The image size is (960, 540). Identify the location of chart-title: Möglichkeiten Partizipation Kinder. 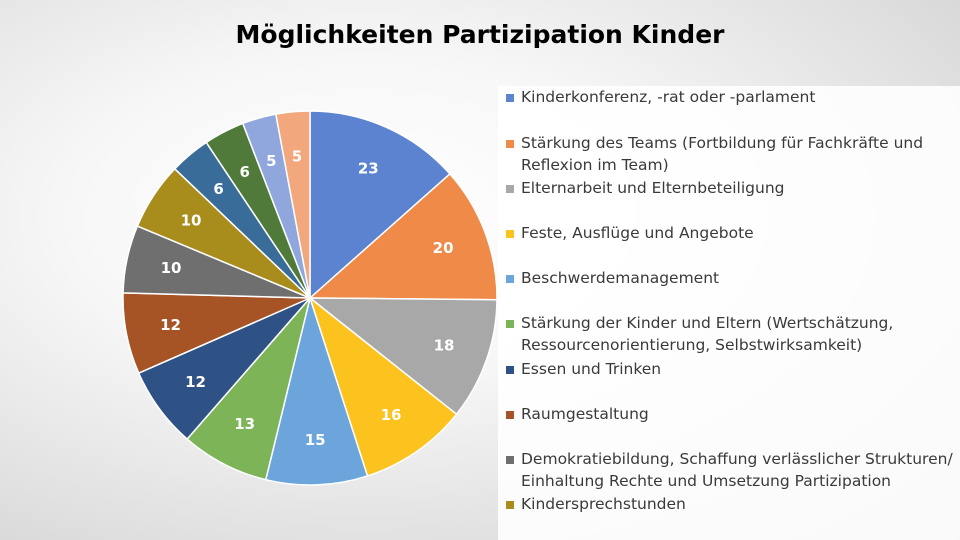
(480, 34).